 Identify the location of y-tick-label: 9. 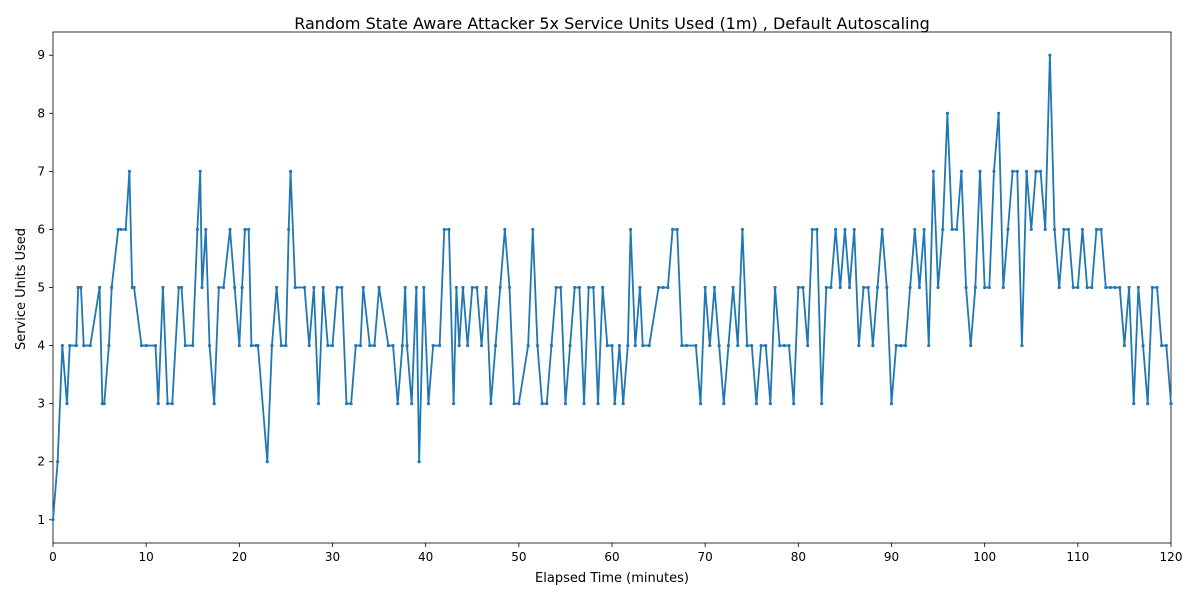
(41, 55).